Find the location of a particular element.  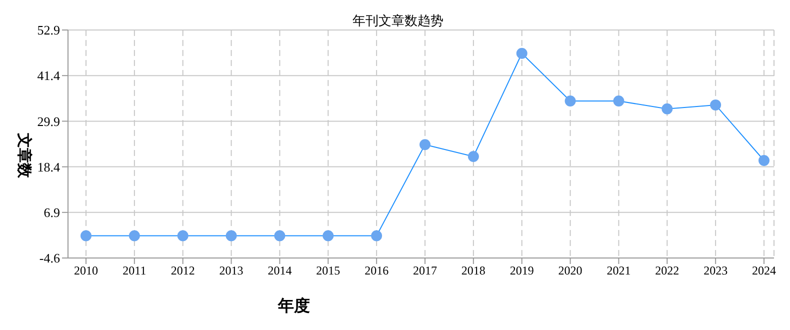

x-tick-label: 2010 is located at coordinates (86, 271).